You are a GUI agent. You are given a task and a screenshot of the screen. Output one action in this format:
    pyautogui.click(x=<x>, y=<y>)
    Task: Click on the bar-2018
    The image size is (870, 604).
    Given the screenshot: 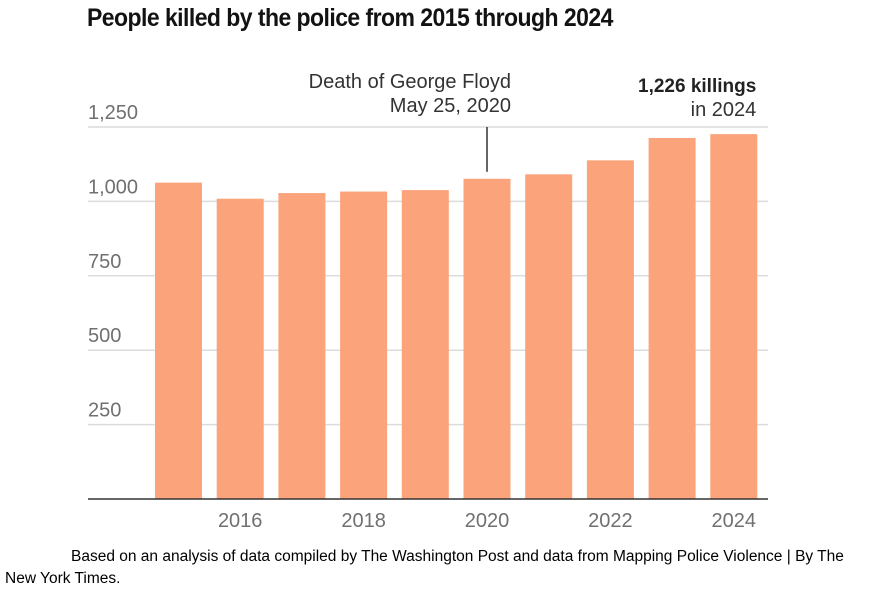 What is the action you would take?
    pyautogui.click(x=364, y=345)
    